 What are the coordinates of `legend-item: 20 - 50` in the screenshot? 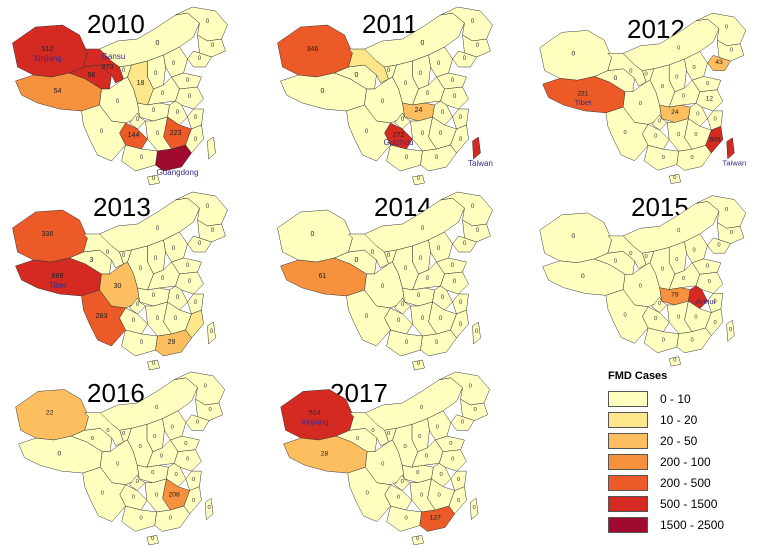 It's located at (683, 440).